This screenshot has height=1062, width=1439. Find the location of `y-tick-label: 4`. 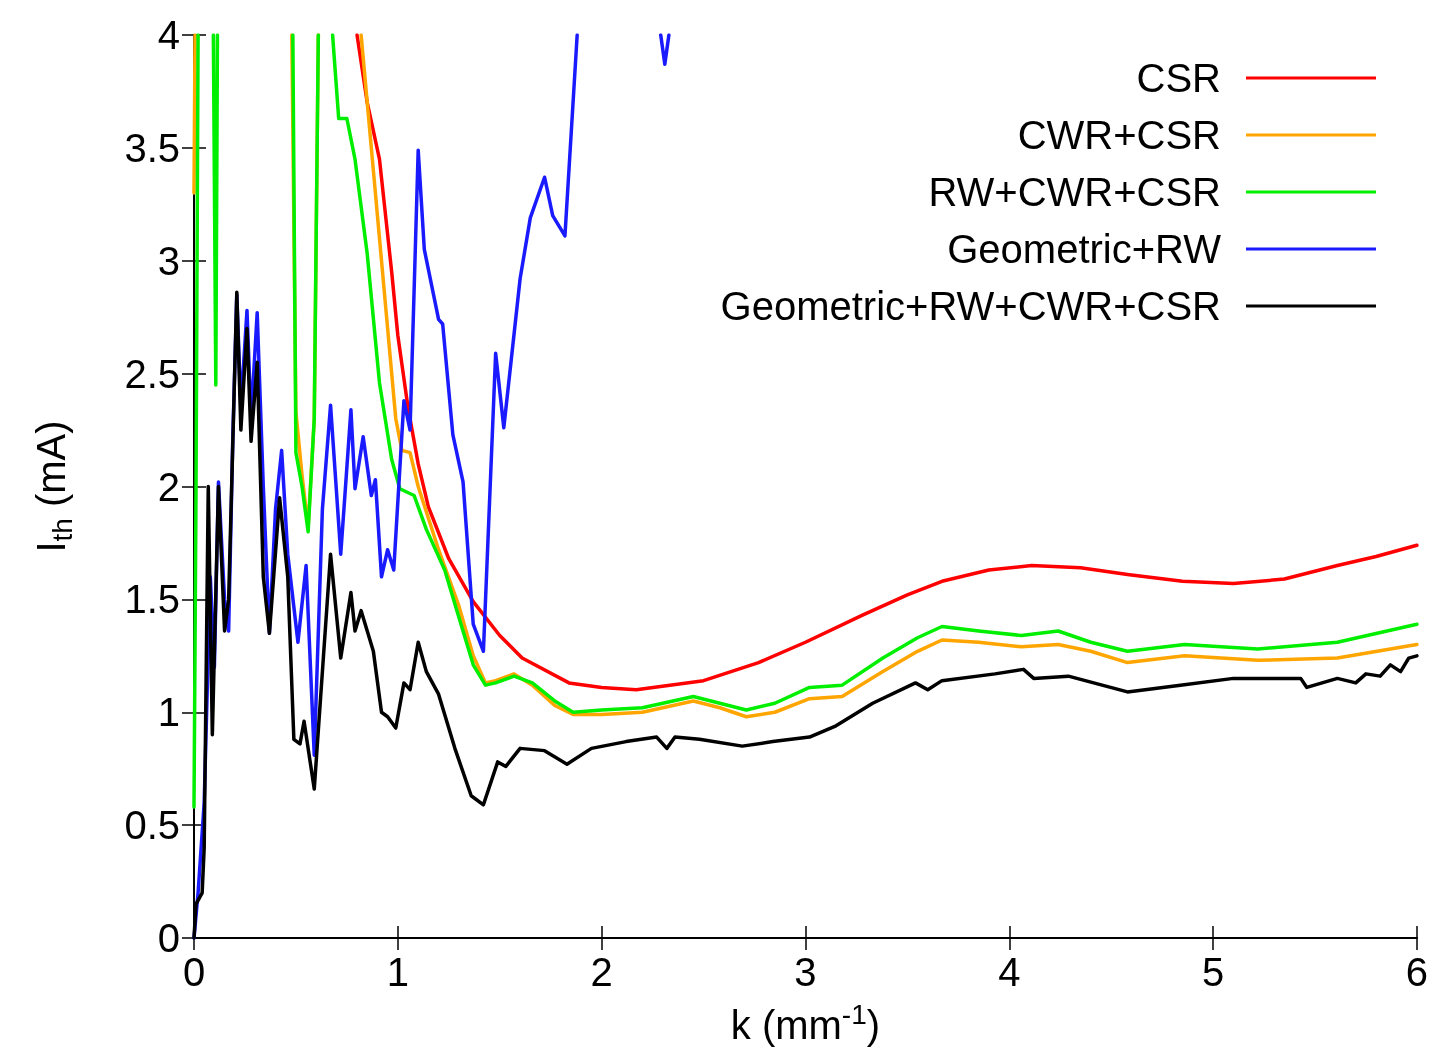

y-tick-label: 4 is located at coordinates (168, 35).